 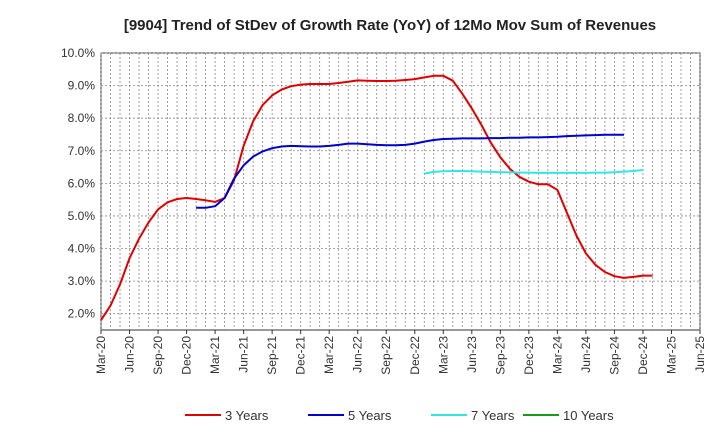 I want to click on x-tick-label: Dec-23, so click(x=529, y=355).